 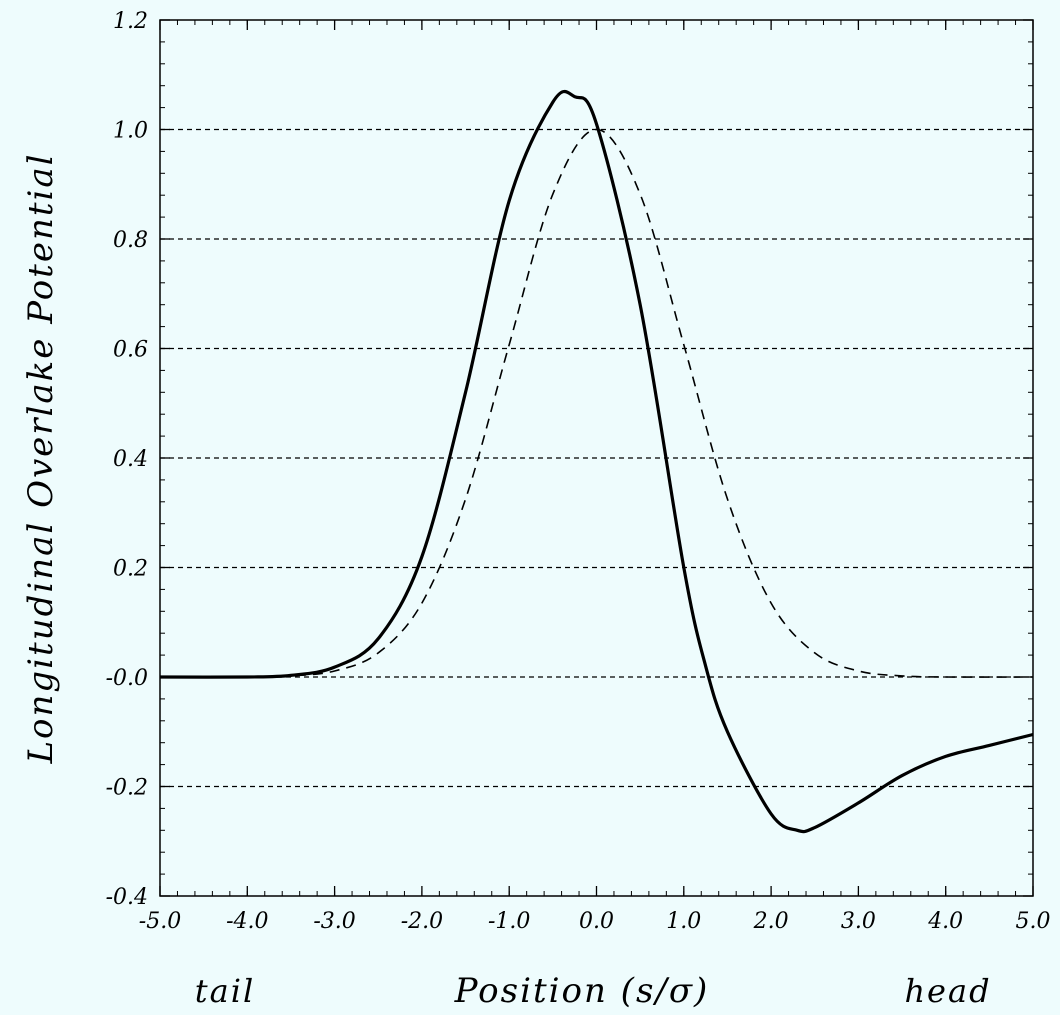 I want to click on head-label: head, so click(x=947, y=991).